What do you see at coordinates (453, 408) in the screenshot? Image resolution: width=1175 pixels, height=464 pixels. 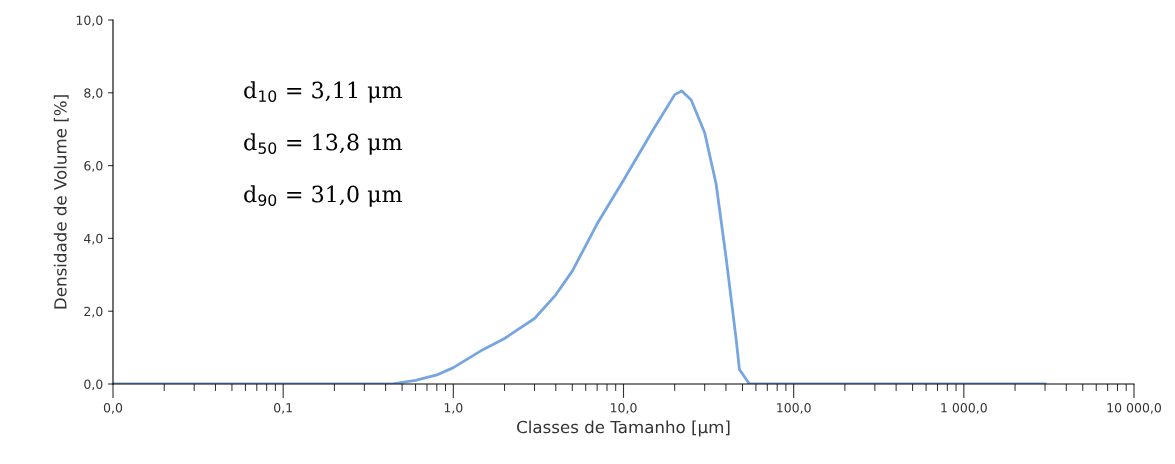 I see `x-tick-label: 1,0` at bounding box center [453, 408].